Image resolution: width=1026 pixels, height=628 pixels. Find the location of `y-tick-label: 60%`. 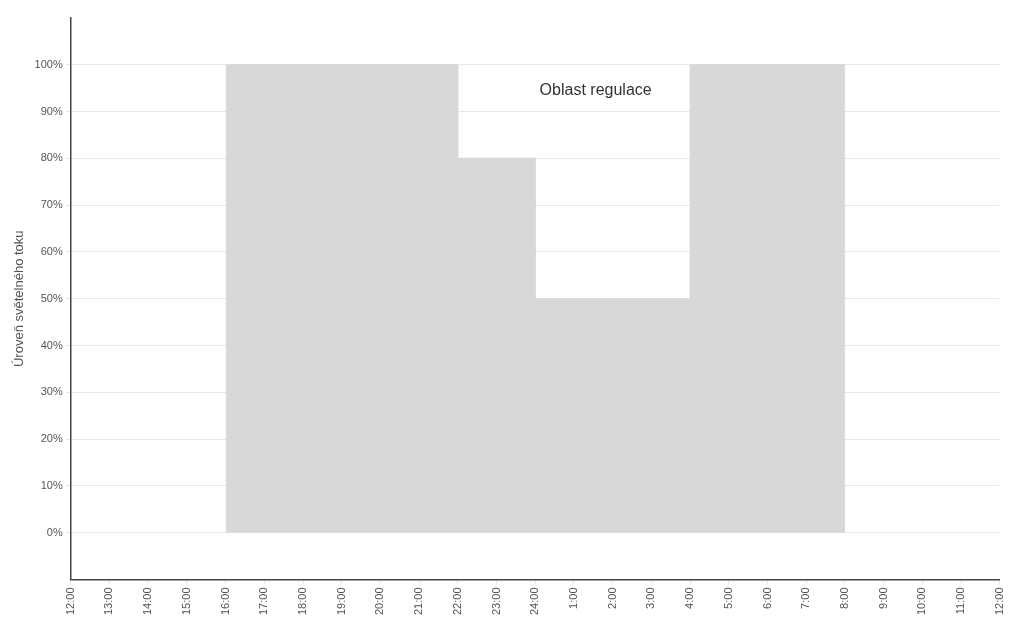

y-tick-label: 60% is located at coordinates (51, 250).